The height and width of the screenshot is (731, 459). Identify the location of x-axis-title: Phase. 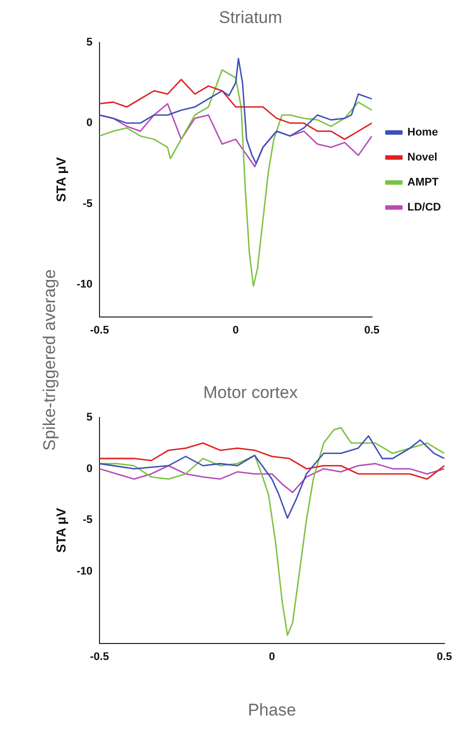
(272, 710).